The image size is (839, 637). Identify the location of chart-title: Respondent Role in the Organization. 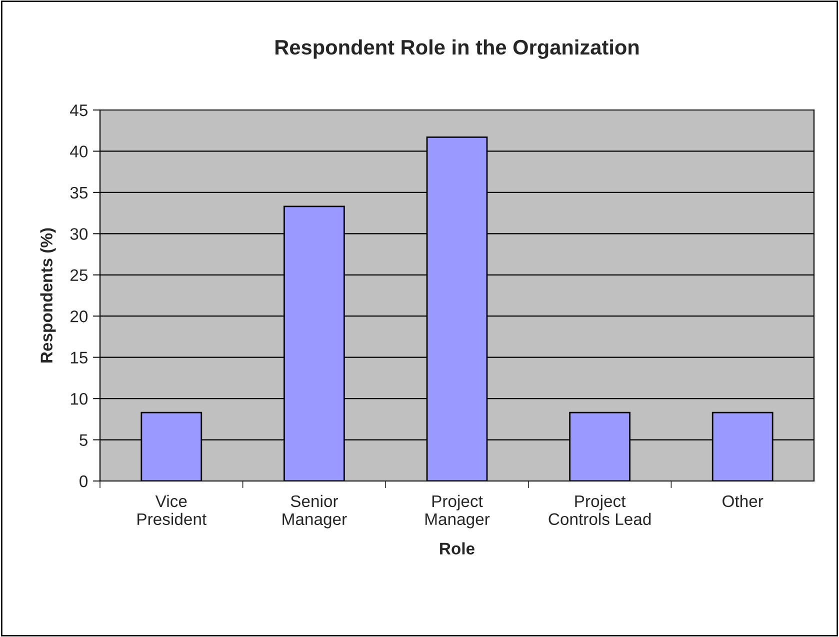
(457, 49).